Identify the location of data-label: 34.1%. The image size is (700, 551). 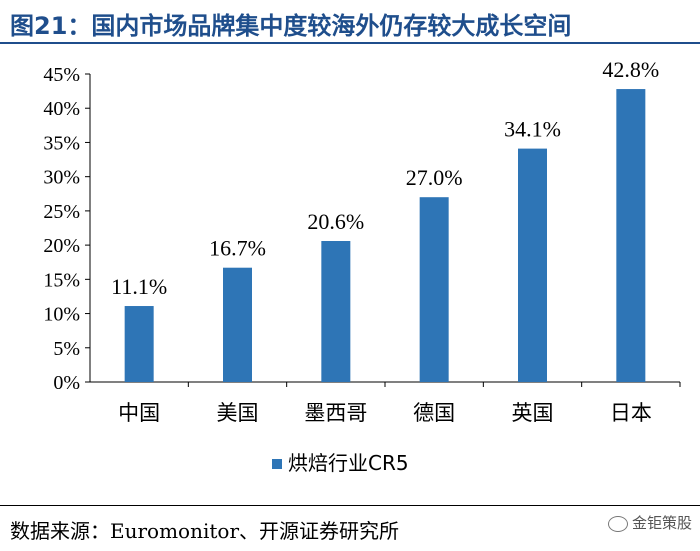
(532, 129).